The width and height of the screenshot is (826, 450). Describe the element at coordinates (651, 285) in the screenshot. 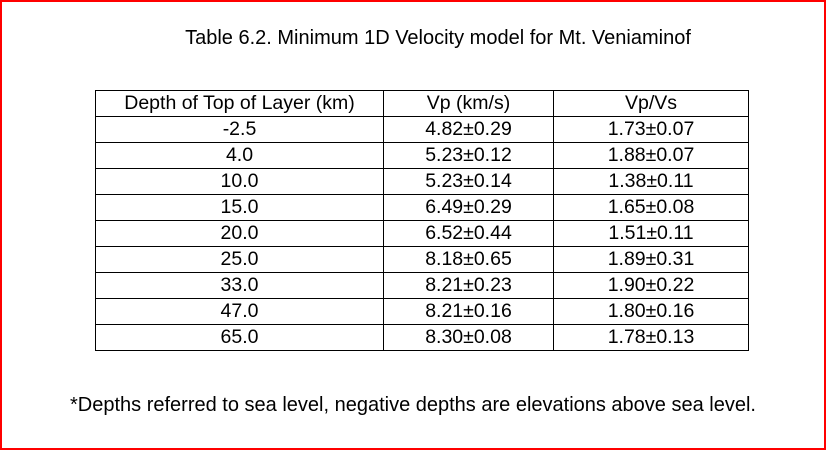

I see `cell-vp-vs: 1.90±0.22` at that location.